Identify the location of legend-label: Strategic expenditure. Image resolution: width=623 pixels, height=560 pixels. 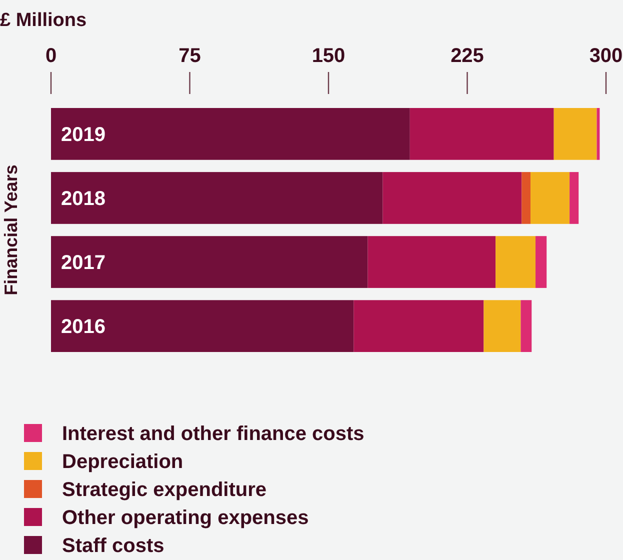
(164, 490).